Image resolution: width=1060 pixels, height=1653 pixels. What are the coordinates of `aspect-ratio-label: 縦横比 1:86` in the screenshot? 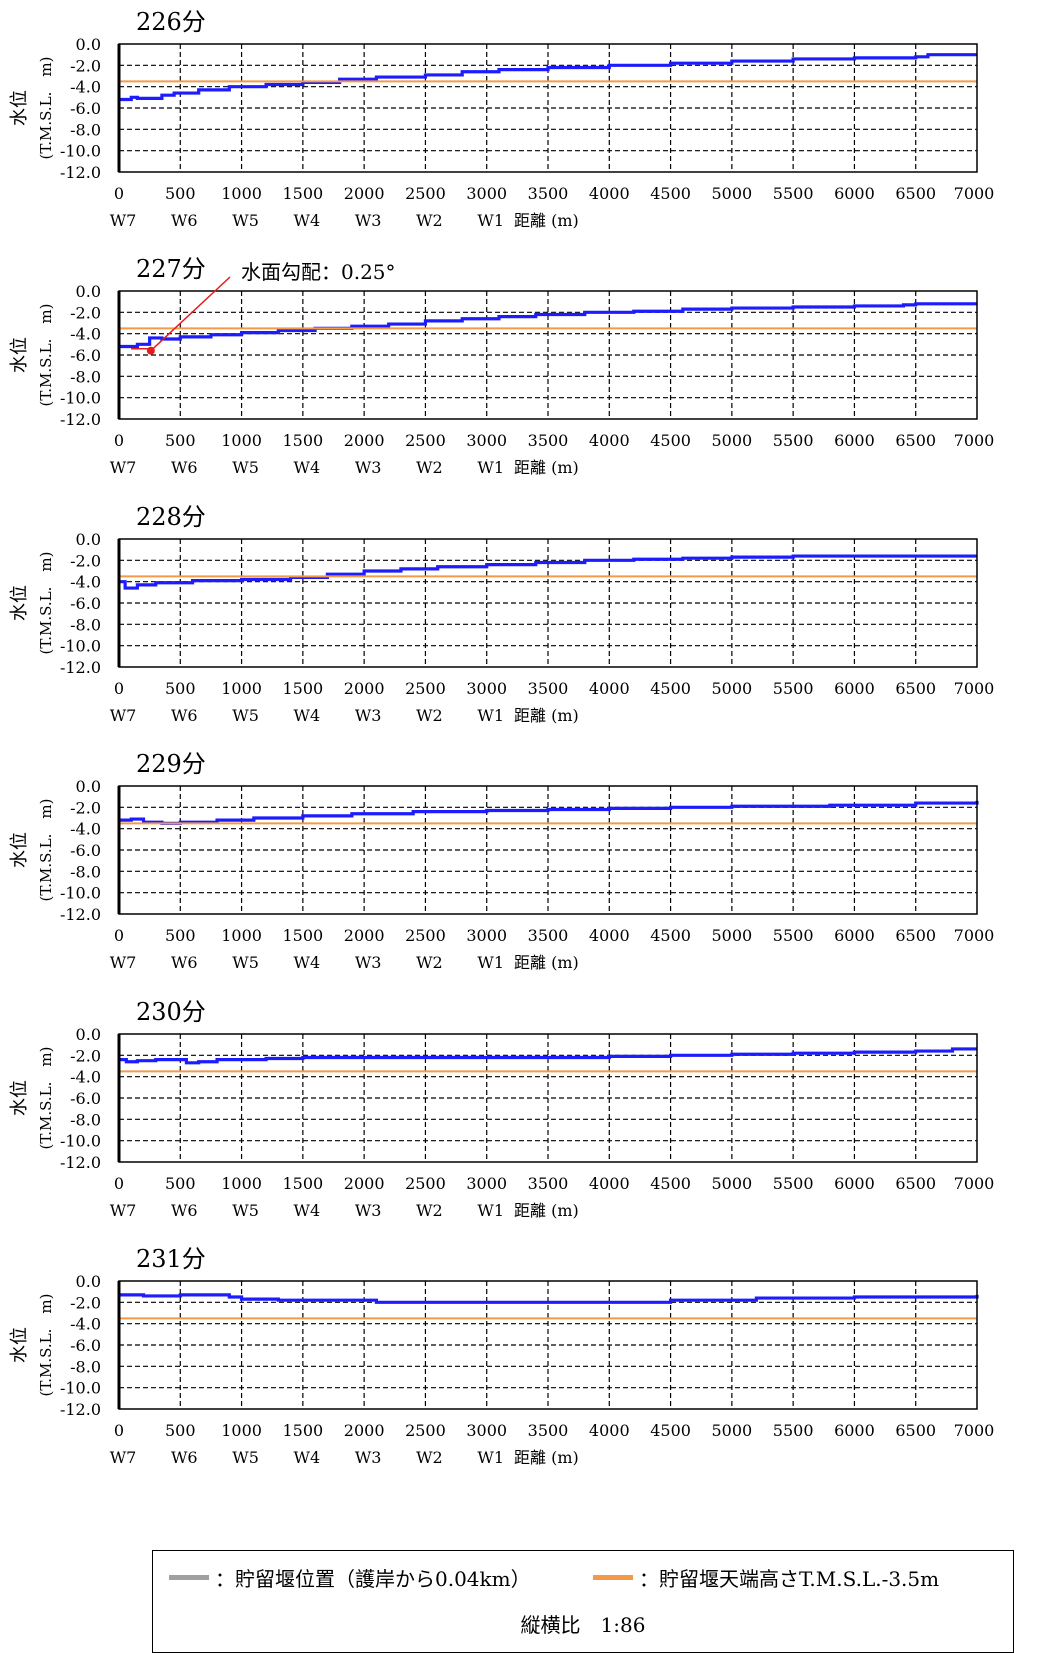 It's located at (583, 1625).